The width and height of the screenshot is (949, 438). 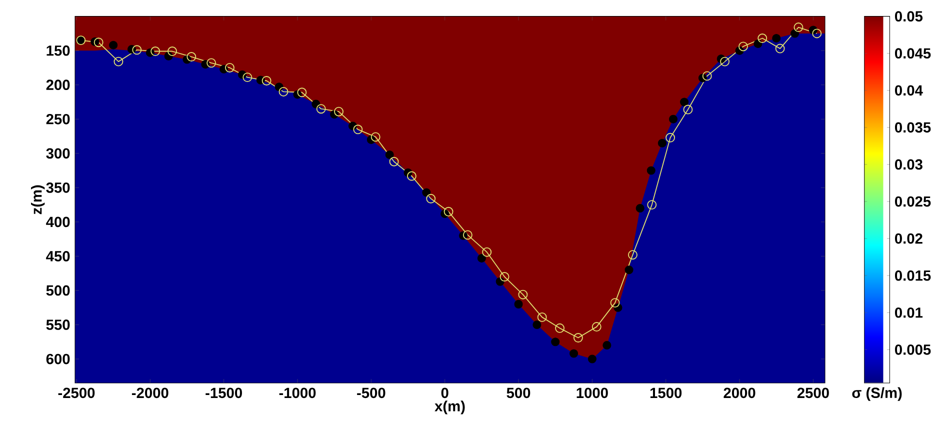 I want to click on y-tick-label: 350, so click(x=58, y=187).